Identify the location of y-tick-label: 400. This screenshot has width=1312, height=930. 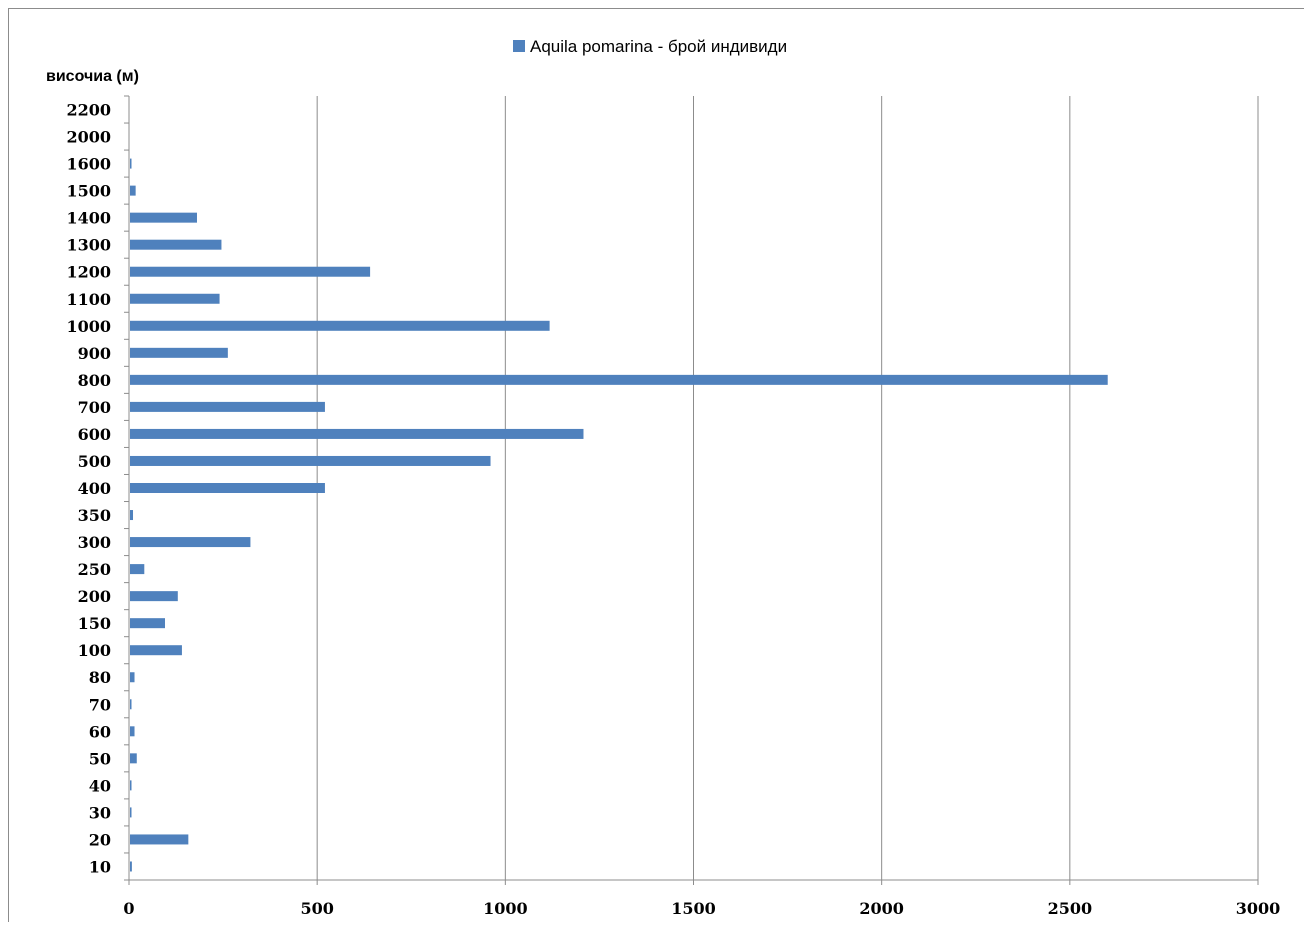
(94, 488).